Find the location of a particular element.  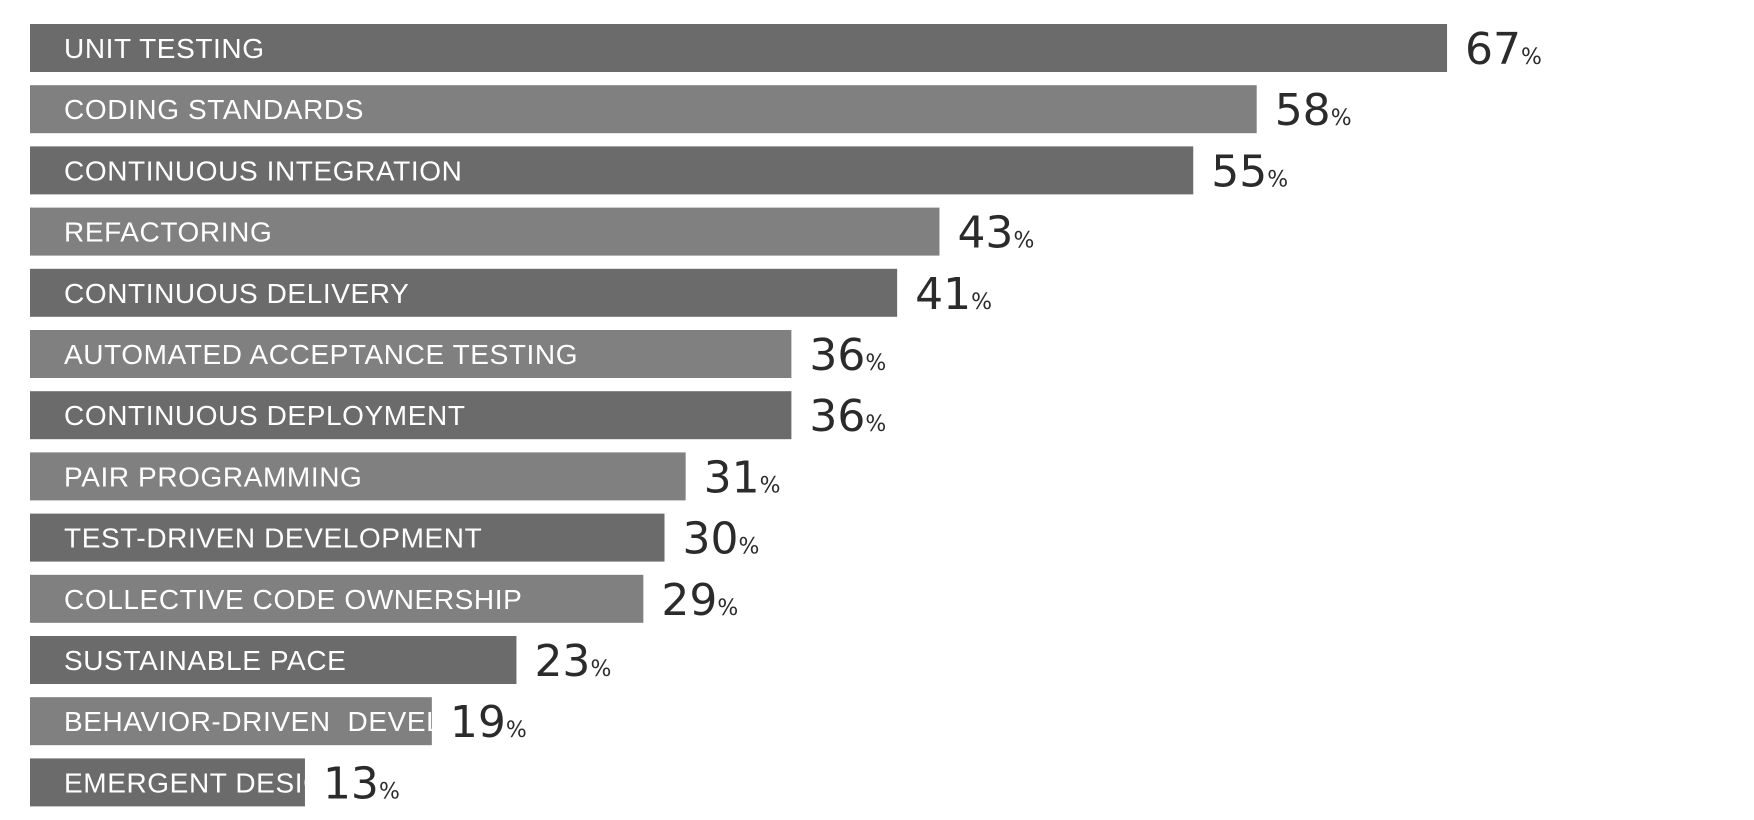

bar-category-label: COLLECTIVE CODE OWNERSHIP is located at coordinates (293, 599).